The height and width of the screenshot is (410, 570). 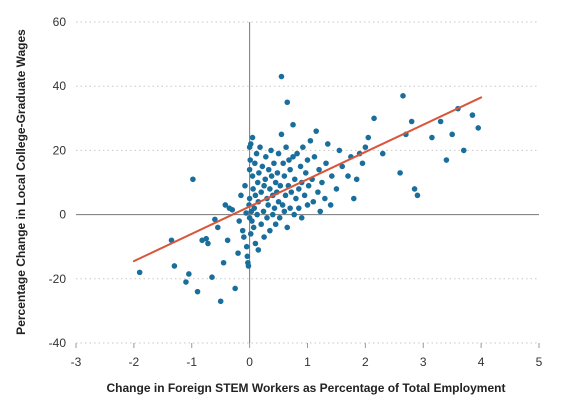 What do you see at coordinates (307, 356) in the screenshot?
I see `x-tick-labels: -3 -2 -1 0 1 2 3 4 5` at bounding box center [307, 356].